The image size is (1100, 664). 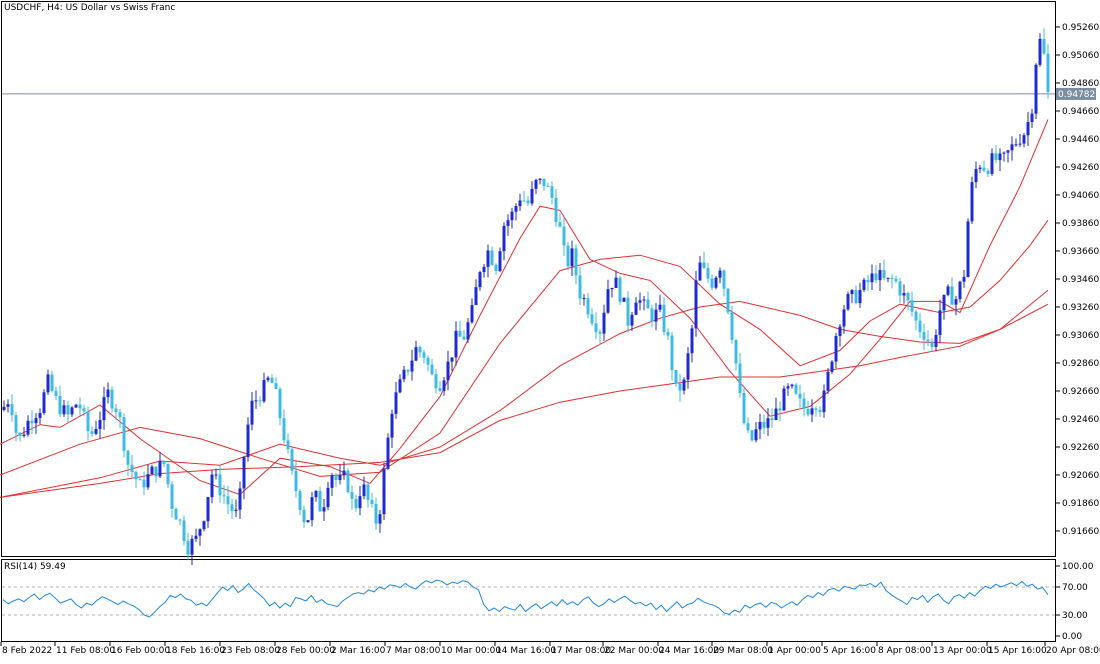 What do you see at coordinates (1080, 84) in the screenshot?
I see `y-tick-label: 0.94860` at bounding box center [1080, 84].